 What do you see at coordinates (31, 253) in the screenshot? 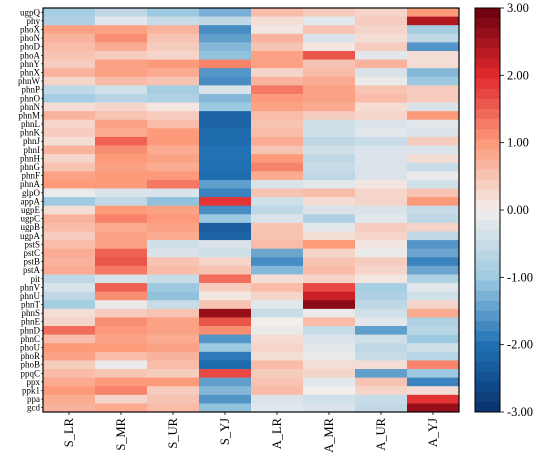
I see `row-label: pstC` at bounding box center [31, 253].